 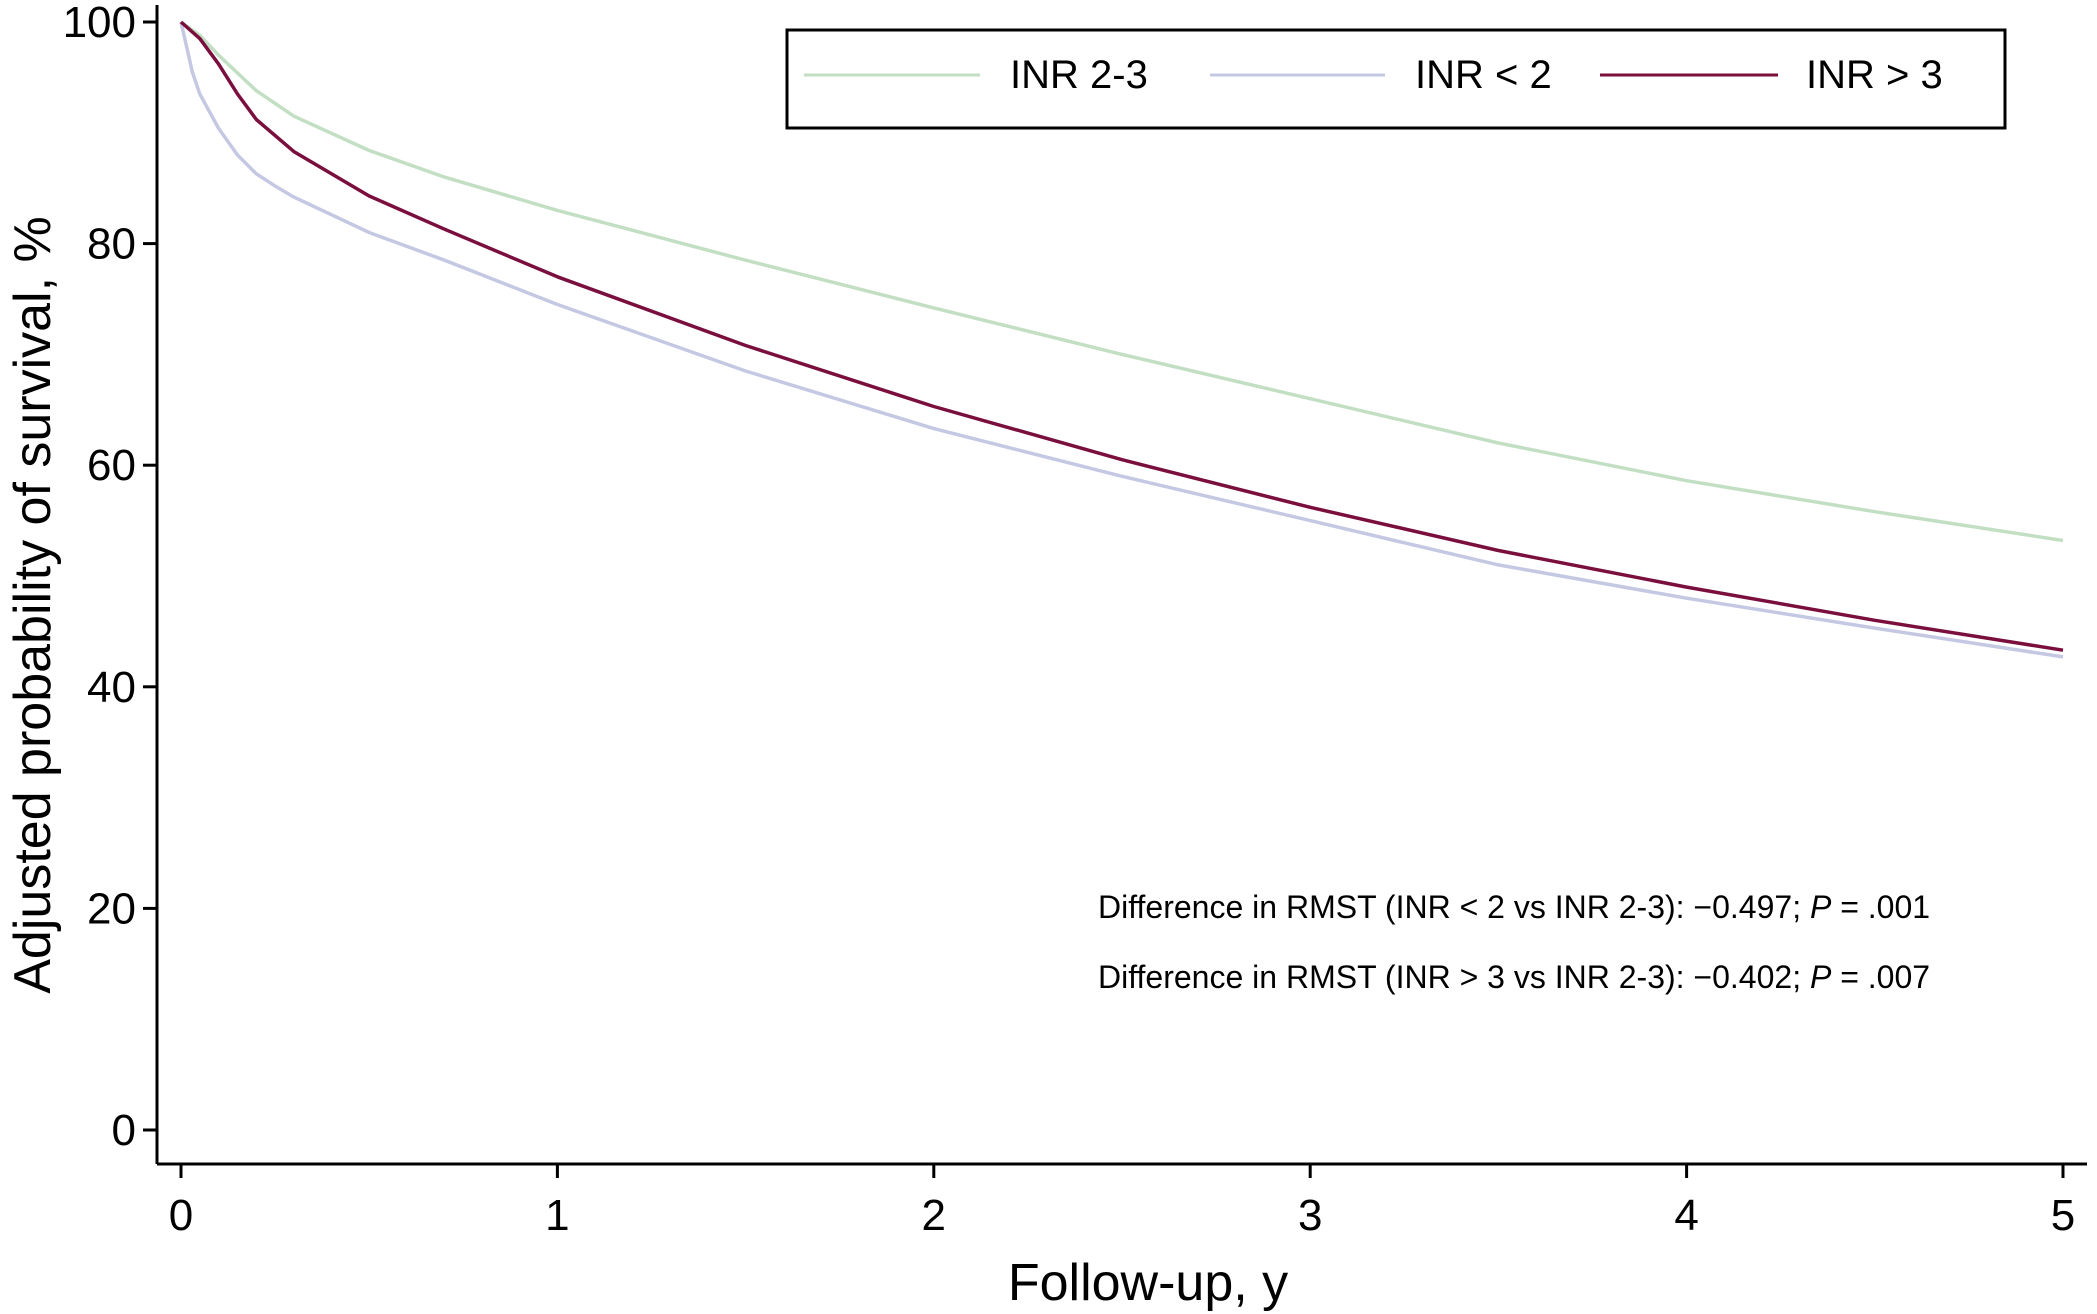 What do you see at coordinates (1310, 1215) in the screenshot?
I see `x-tick-label-3: 3` at bounding box center [1310, 1215].